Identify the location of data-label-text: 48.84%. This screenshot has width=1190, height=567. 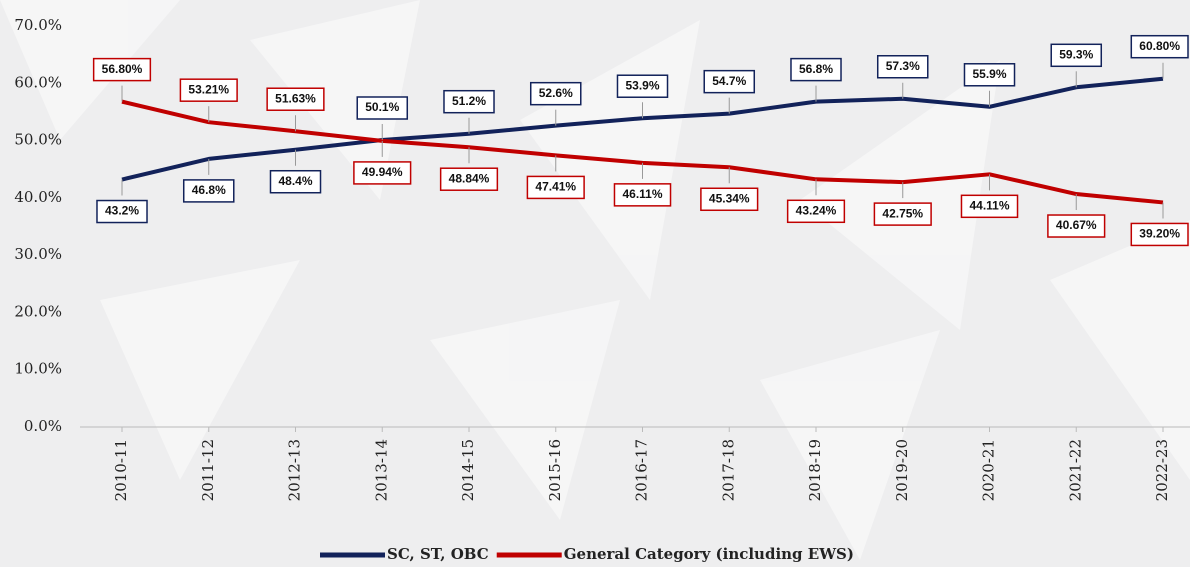
(469, 178).